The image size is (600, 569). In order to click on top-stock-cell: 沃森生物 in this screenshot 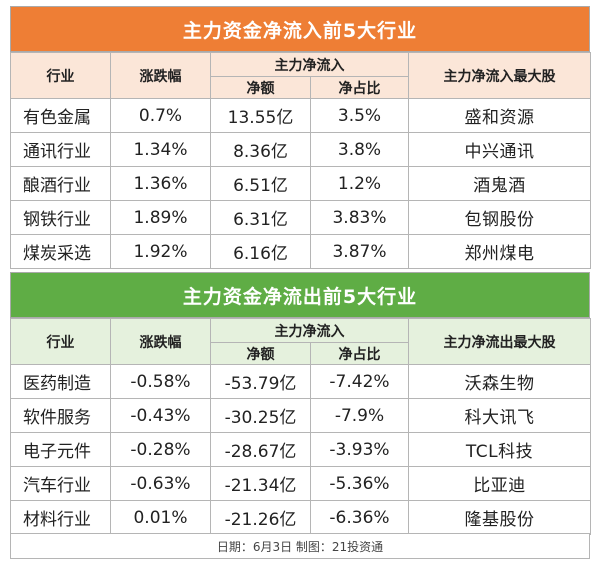, I will do `click(499, 381)`.